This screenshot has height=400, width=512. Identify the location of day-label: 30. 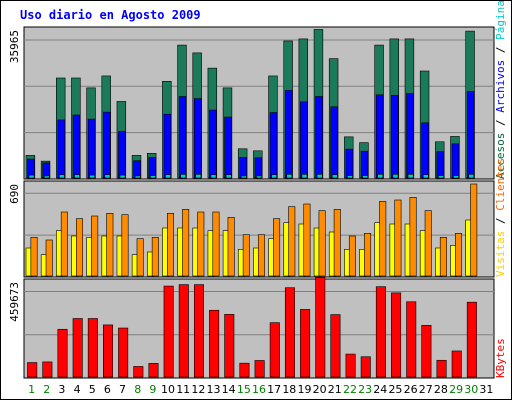
(471, 389).